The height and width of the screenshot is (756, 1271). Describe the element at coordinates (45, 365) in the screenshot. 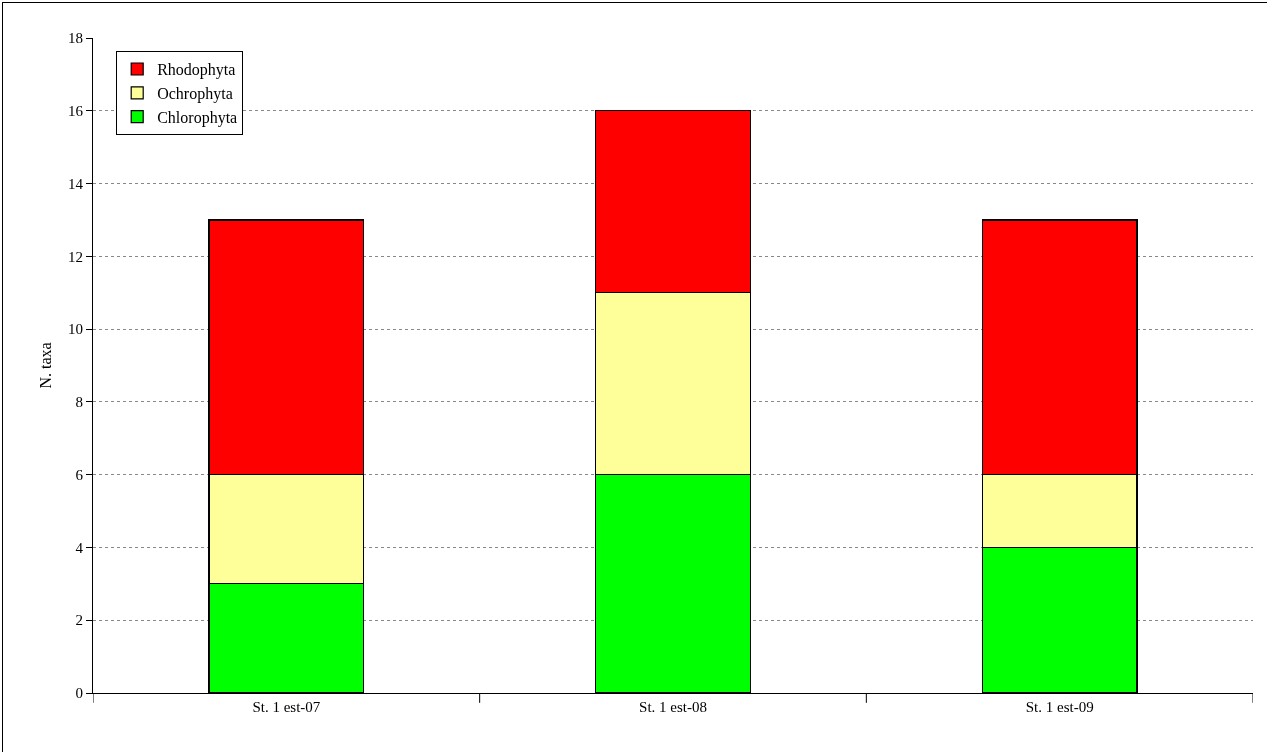

I see `y-axis-title: N. taxa` at that location.